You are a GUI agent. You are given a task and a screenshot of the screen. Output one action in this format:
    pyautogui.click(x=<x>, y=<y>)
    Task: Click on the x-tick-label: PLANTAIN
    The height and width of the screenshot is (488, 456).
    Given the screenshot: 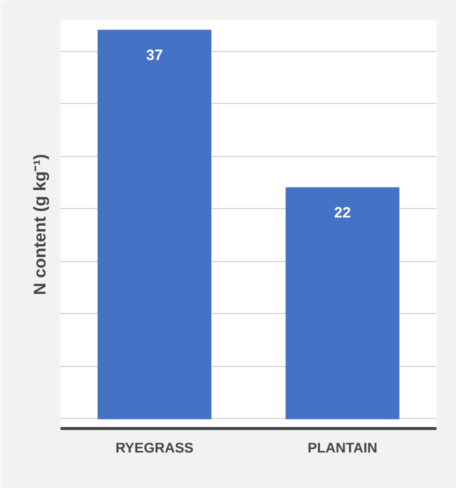 What is the action you would take?
    pyautogui.click(x=343, y=448)
    